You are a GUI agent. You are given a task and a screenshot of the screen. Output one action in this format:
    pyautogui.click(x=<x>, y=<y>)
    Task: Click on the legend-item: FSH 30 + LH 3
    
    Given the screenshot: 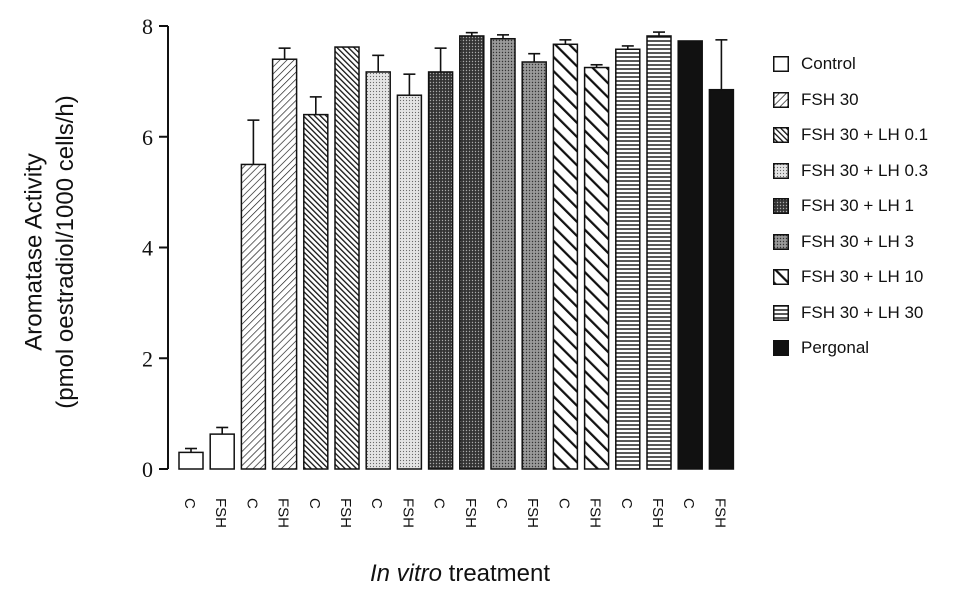 What is the action you would take?
    pyautogui.click(x=843, y=242)
    